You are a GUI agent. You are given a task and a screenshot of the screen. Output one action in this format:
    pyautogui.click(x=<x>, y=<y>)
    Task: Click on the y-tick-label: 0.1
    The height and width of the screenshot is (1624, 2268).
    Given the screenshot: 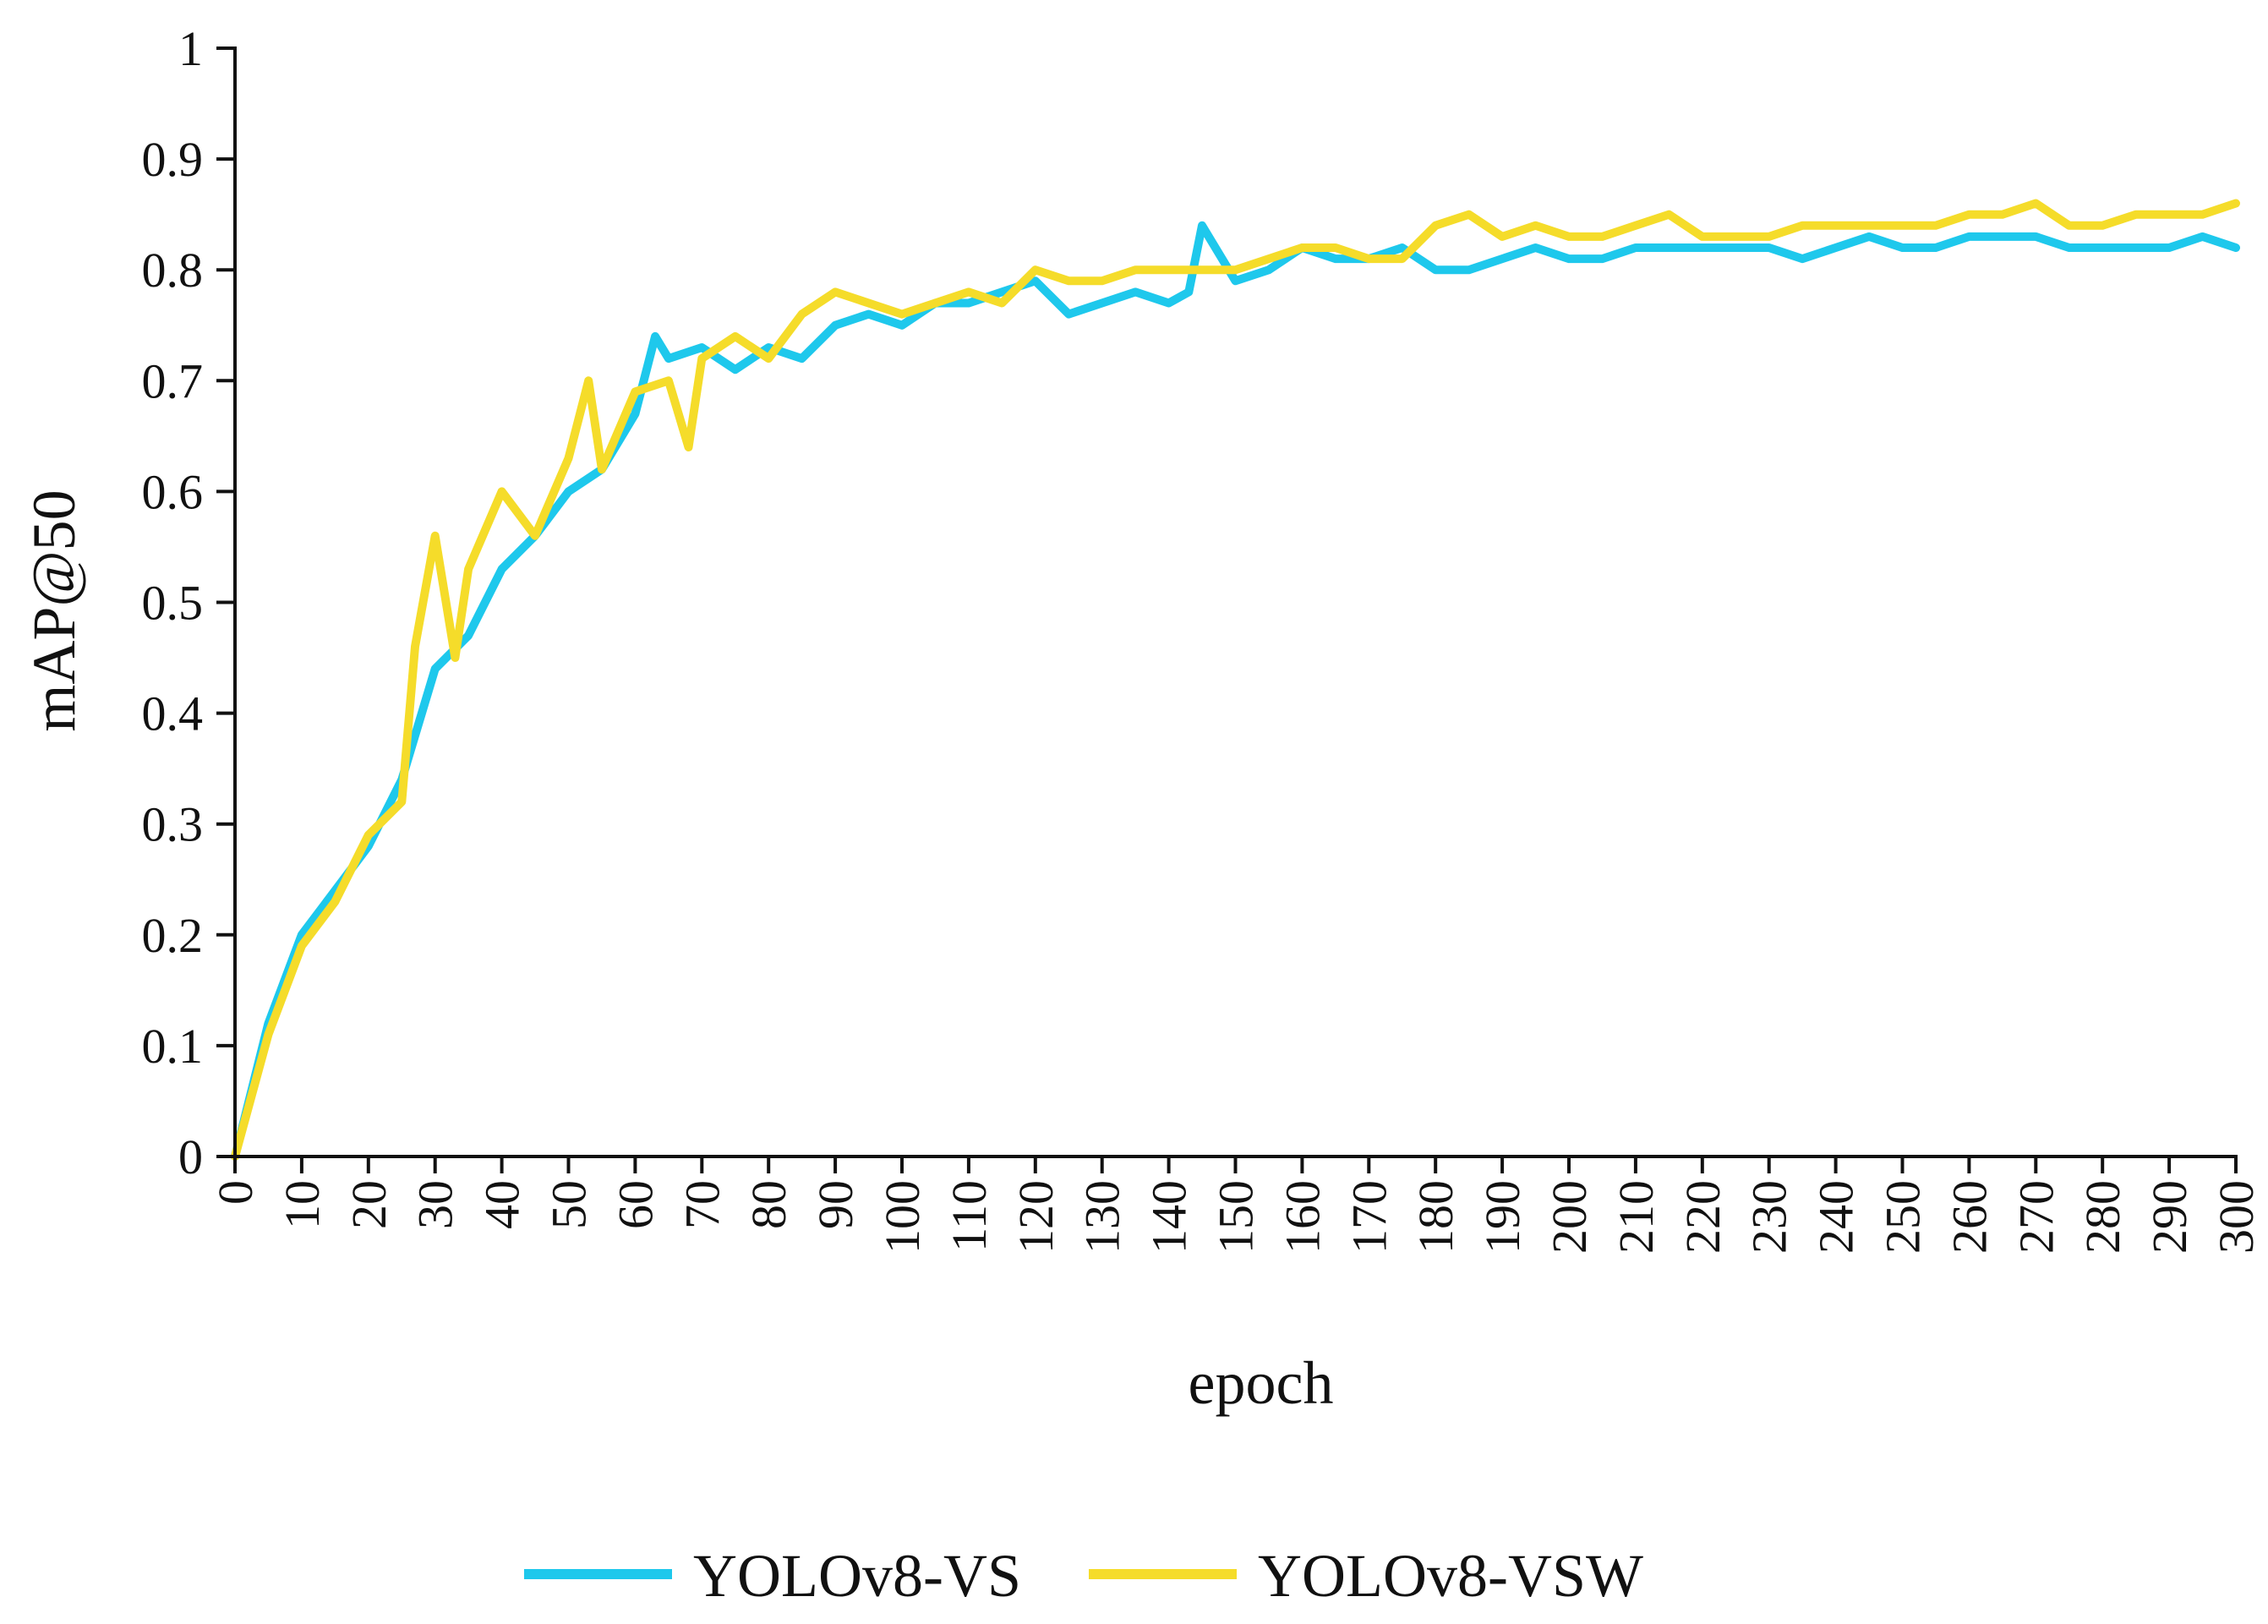 What is the action you would take?
    pyautogui.click(x=173, y=1046)
    